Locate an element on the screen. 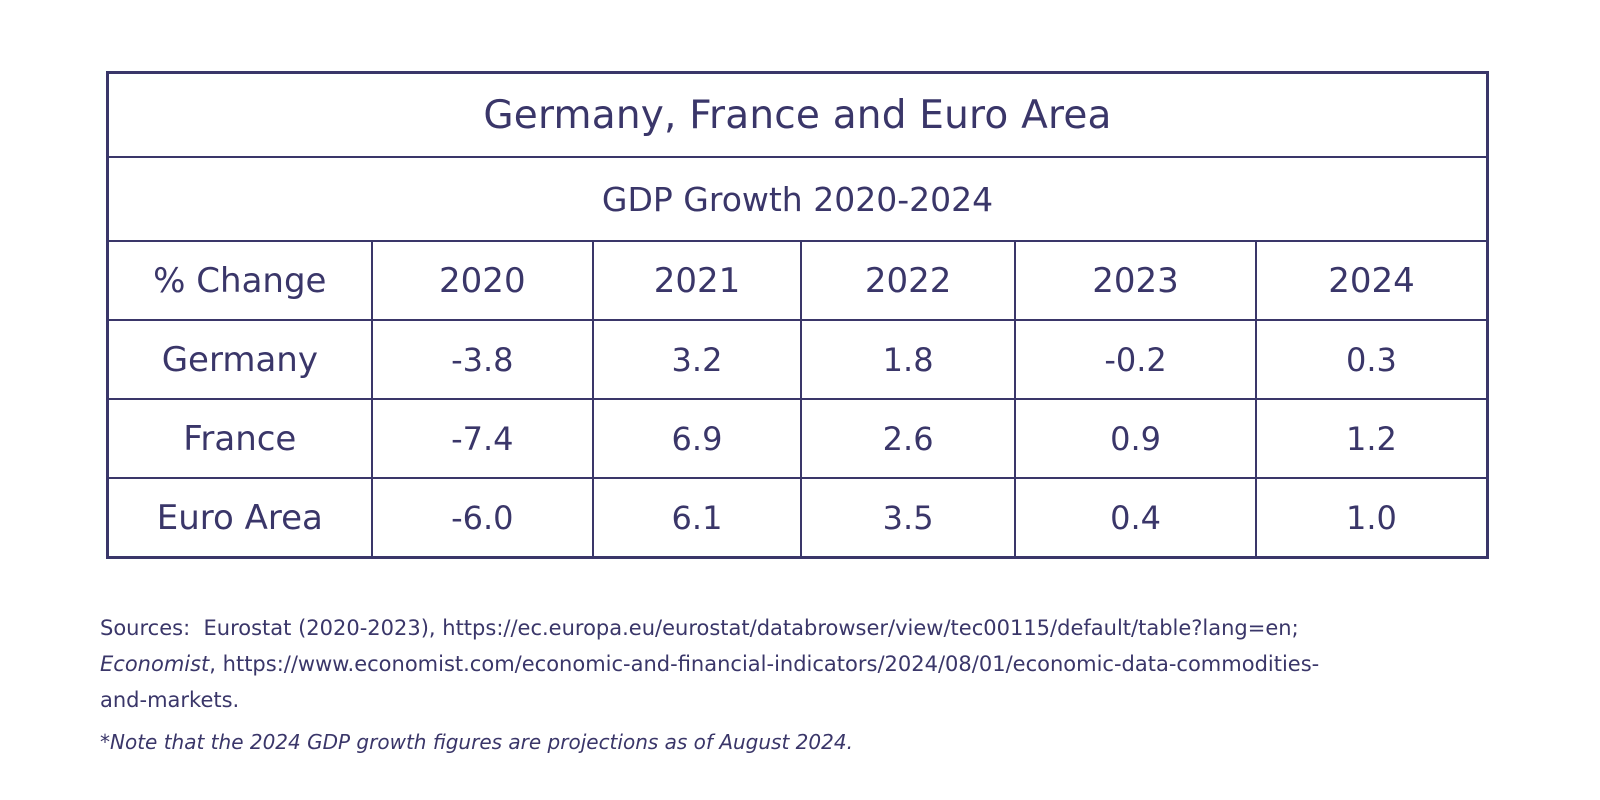 The image size is (1600, 800). row-label-france: France is located at coordinates (239, 438).